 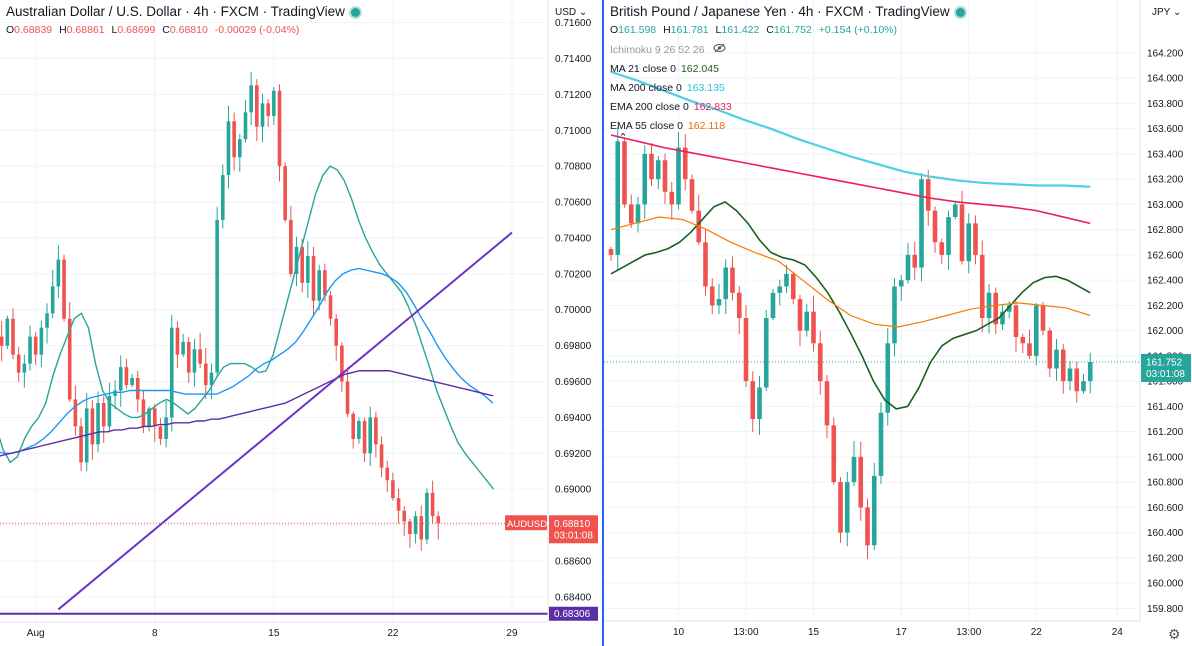 What do you see at coordinates (1165, 129) in the screenshot?
I see `price-tick-label: 163.600` at bounding box center [1165, 129].